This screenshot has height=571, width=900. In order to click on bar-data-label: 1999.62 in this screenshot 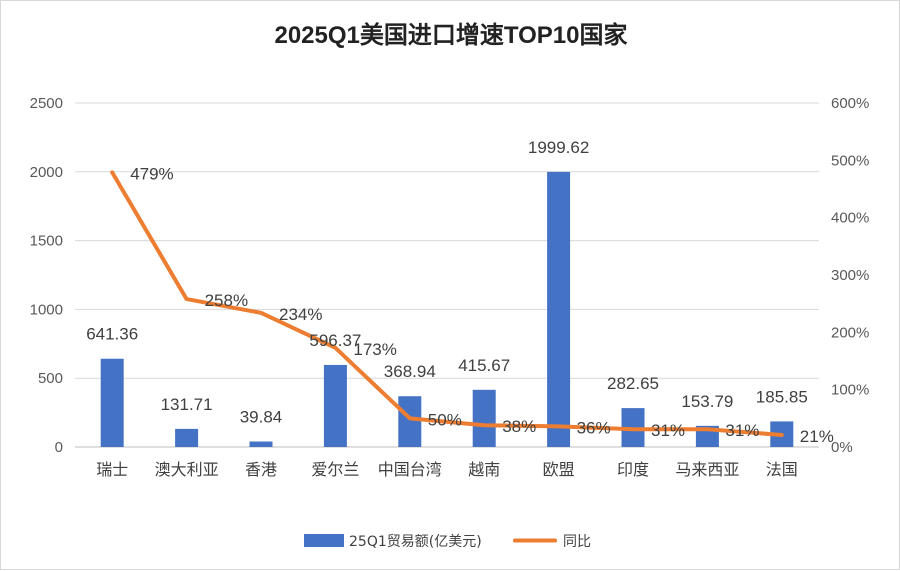, I will do `click(558, 147)`.